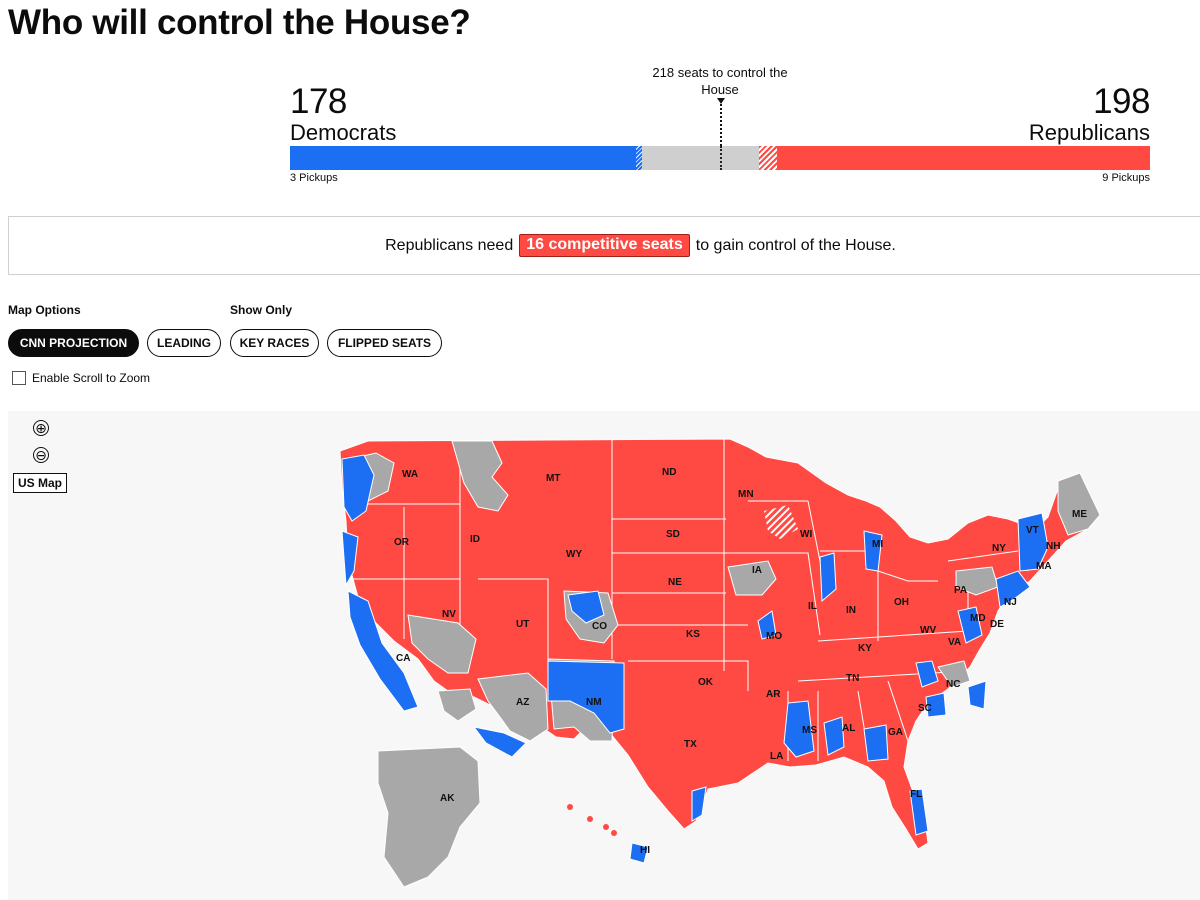 This screenshot has width=1200, height=900. What do you see at coordinates (1079, 514) in the screenshot?
I see `state-label-me: ME` at bounding box center [1079, 514].